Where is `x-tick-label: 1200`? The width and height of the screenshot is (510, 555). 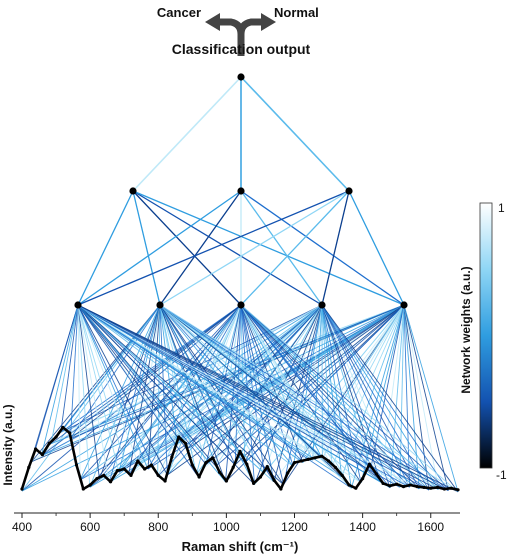 x-tick-label: 1200 is located at coordinates (294, 527).